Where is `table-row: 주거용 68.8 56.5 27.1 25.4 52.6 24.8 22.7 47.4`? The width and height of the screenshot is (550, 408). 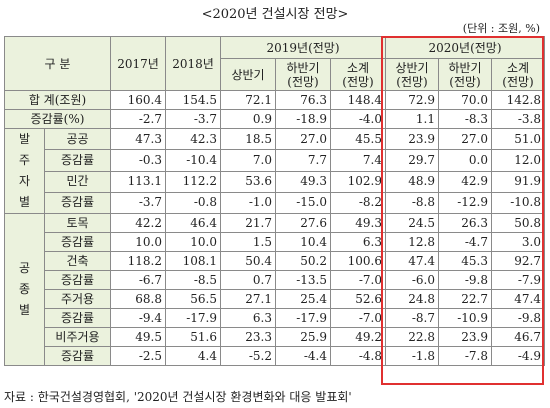 table-row: 주거용 68.8 56.5 27.1 25.4 52.6 24.8 22.7 47.4 is located at coordinates (275, 299).